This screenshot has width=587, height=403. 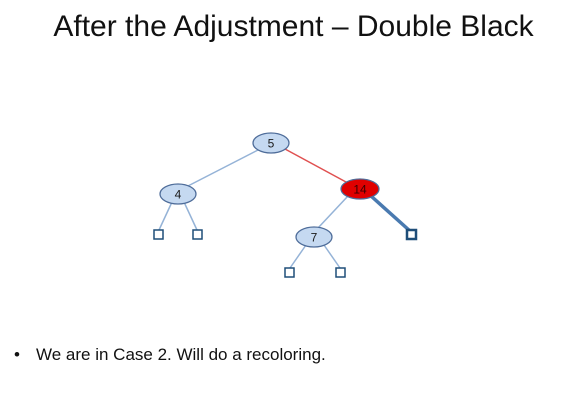 I want to click on edge-4-leaf-right, so click(x=190, y=216).